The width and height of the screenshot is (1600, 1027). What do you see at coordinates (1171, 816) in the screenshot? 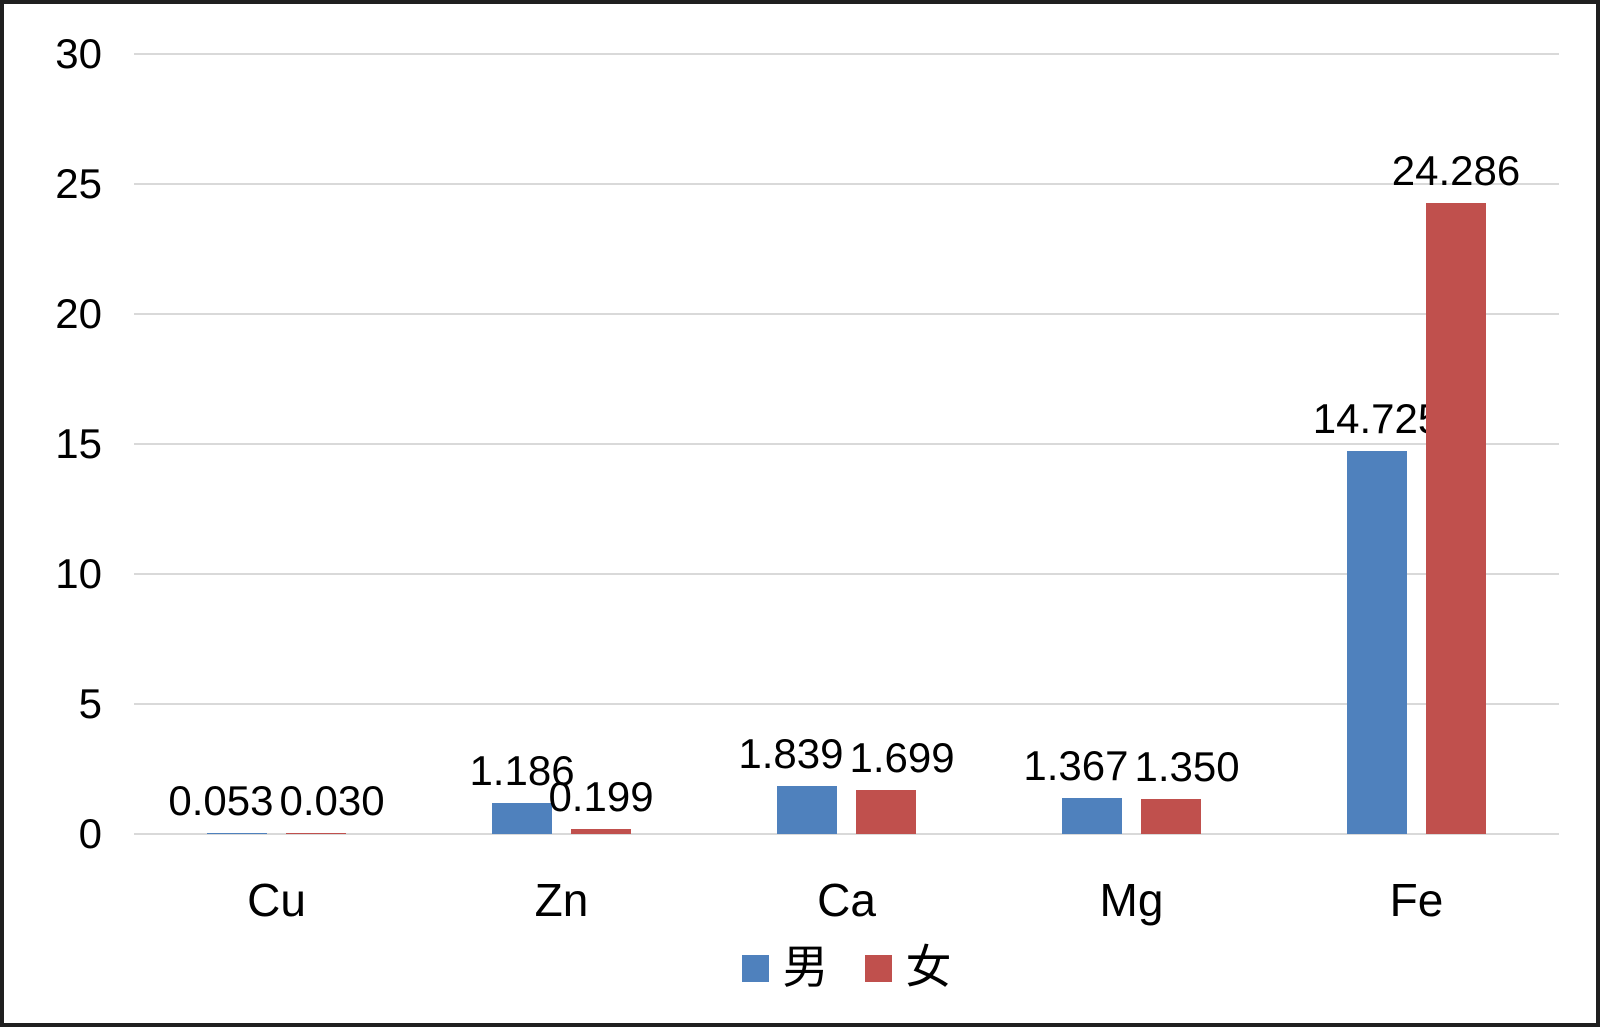
I see `bar-mg-female` at bounding box center [1171, 816].